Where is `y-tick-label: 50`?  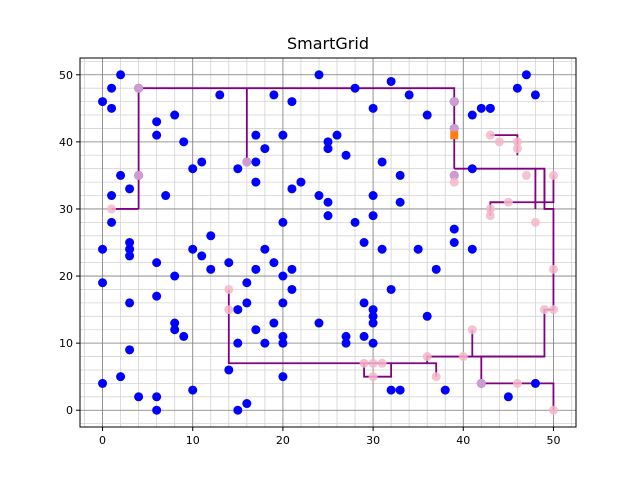 y-tick-label: 50 is located at coordinates (66, 75).